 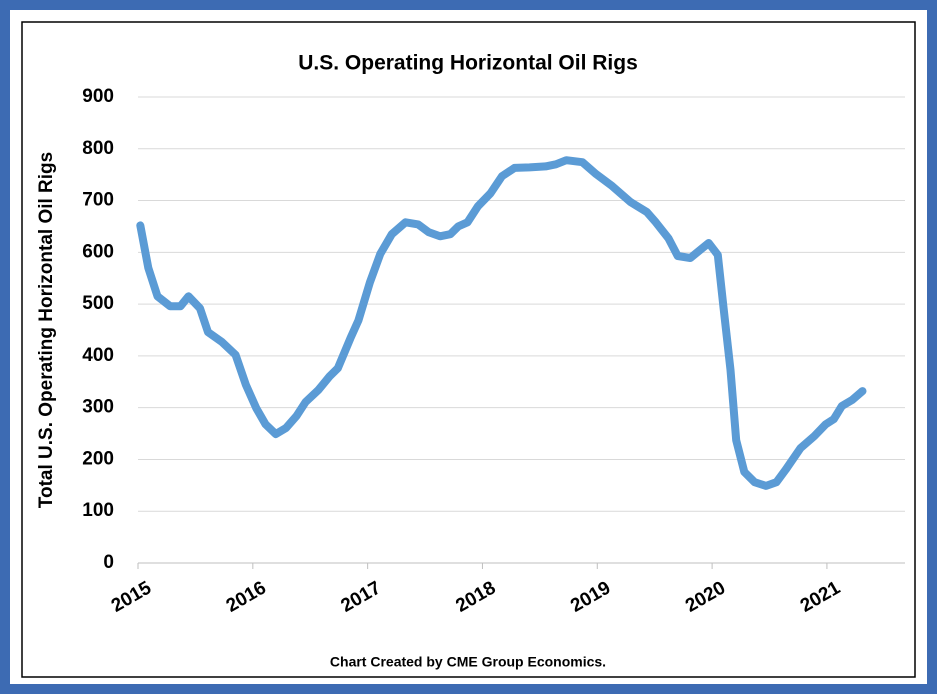 What do you see at coordinates (46, 330) in the screenshot?
I see `y-axis-label: Total U.S. Operating Horizontal Oil Rigs` at bounding box center [46, 330].